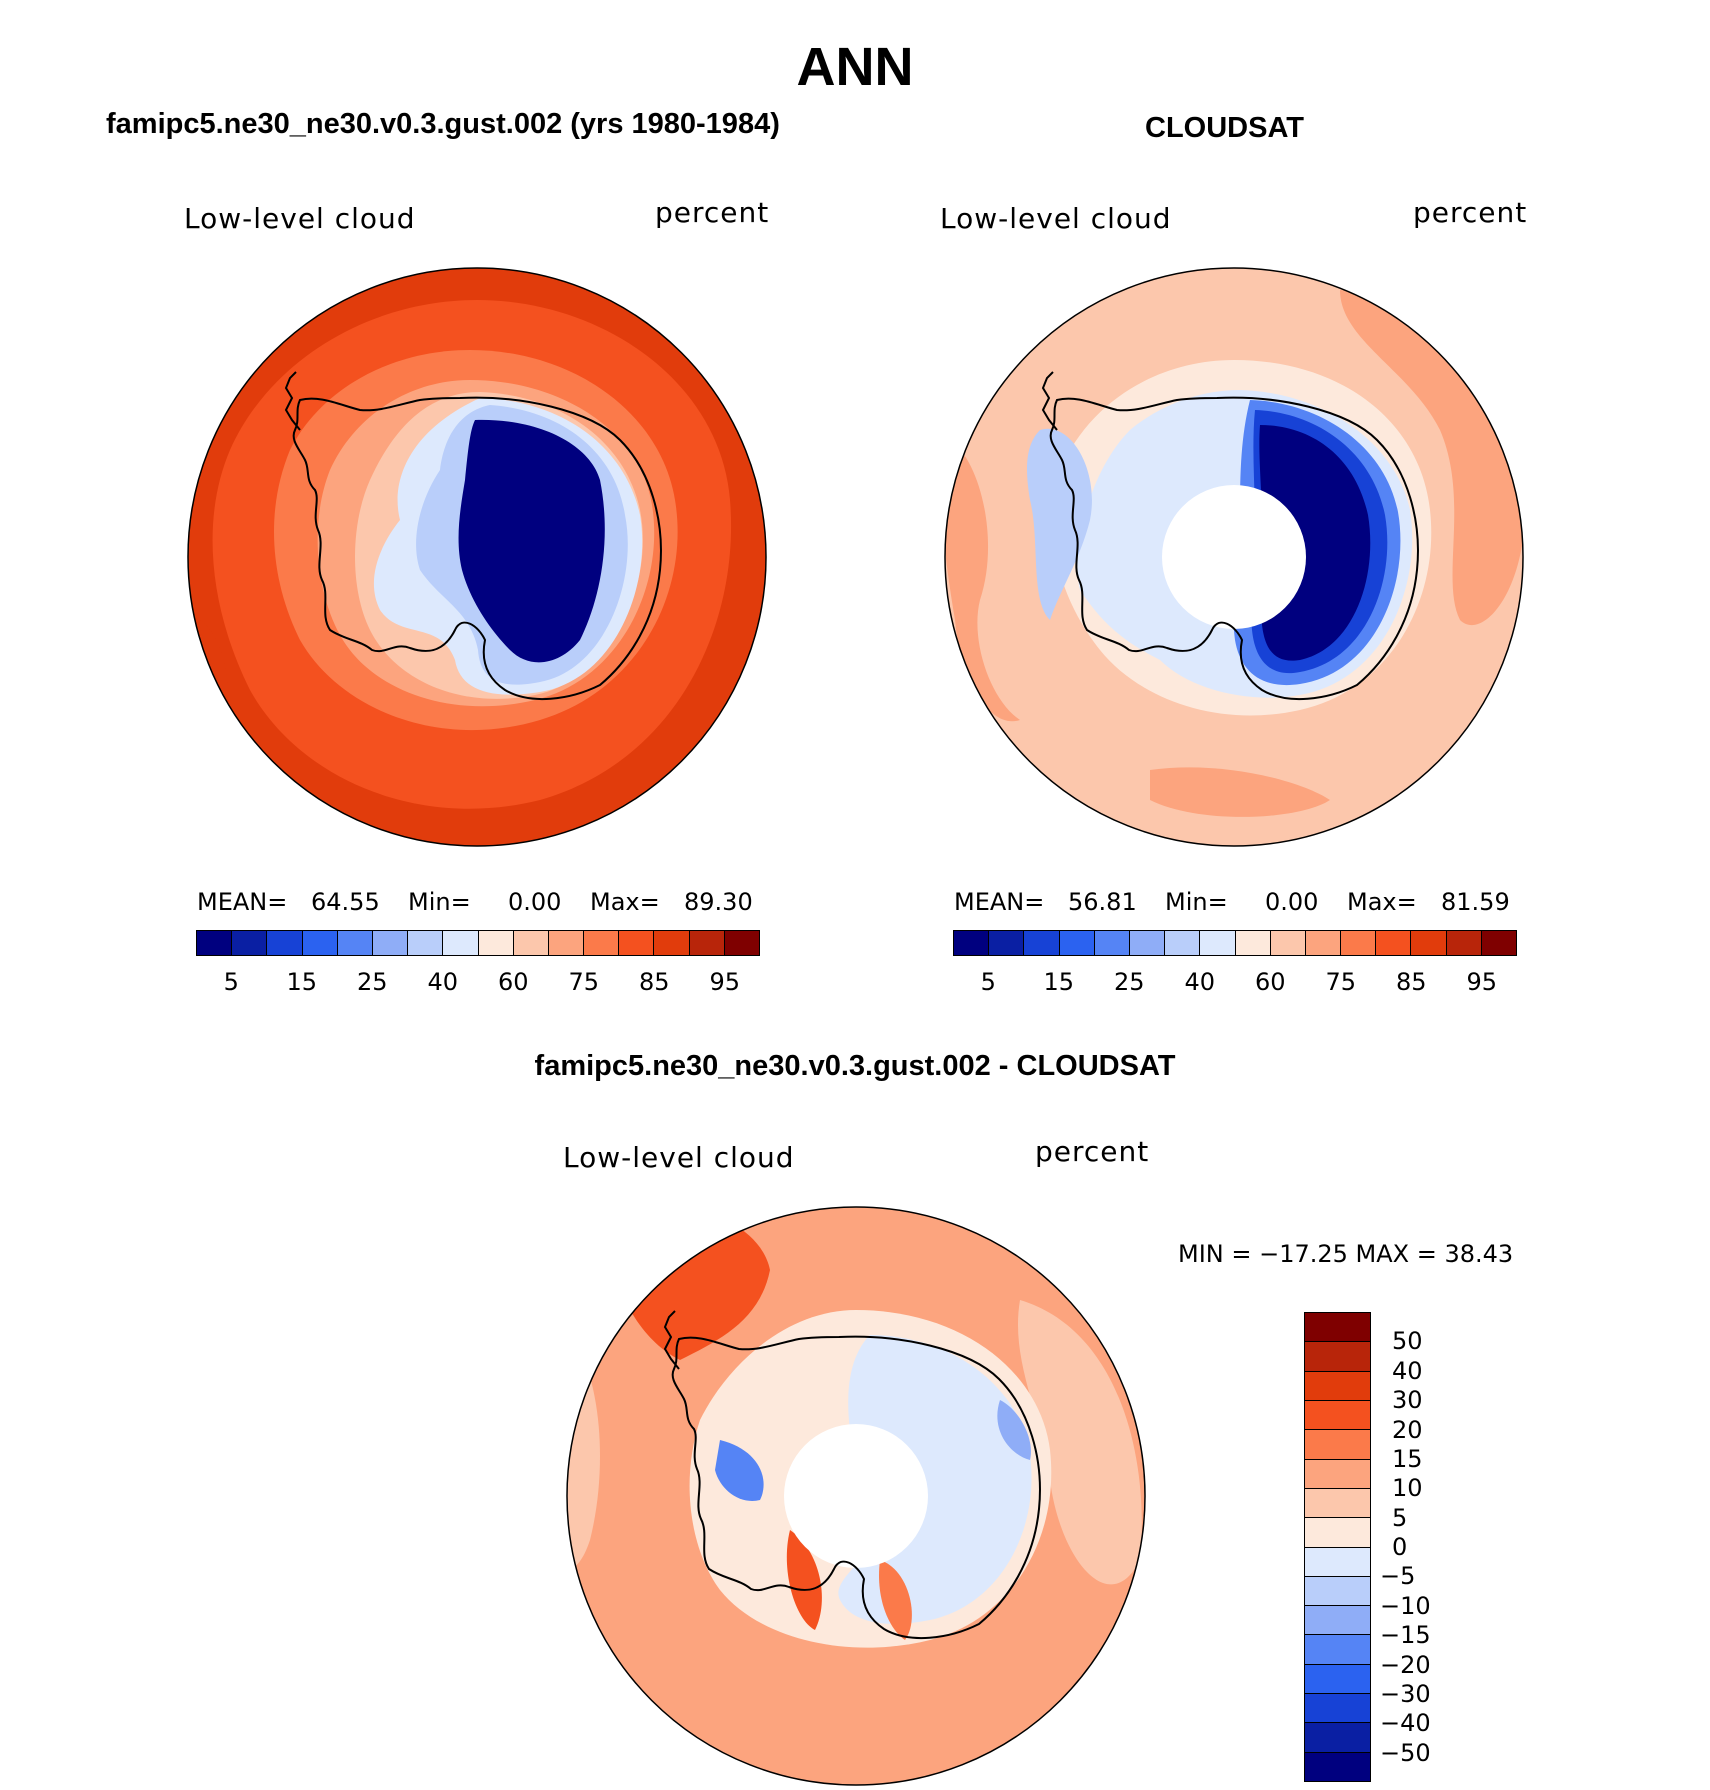 The height and width of the screenshot is (1790, 1710). What do you see at coordinates (1224, 128) in the screenshot?
I see `panel2-title: CLOUDSAT` at bounding box center [1224, 128].